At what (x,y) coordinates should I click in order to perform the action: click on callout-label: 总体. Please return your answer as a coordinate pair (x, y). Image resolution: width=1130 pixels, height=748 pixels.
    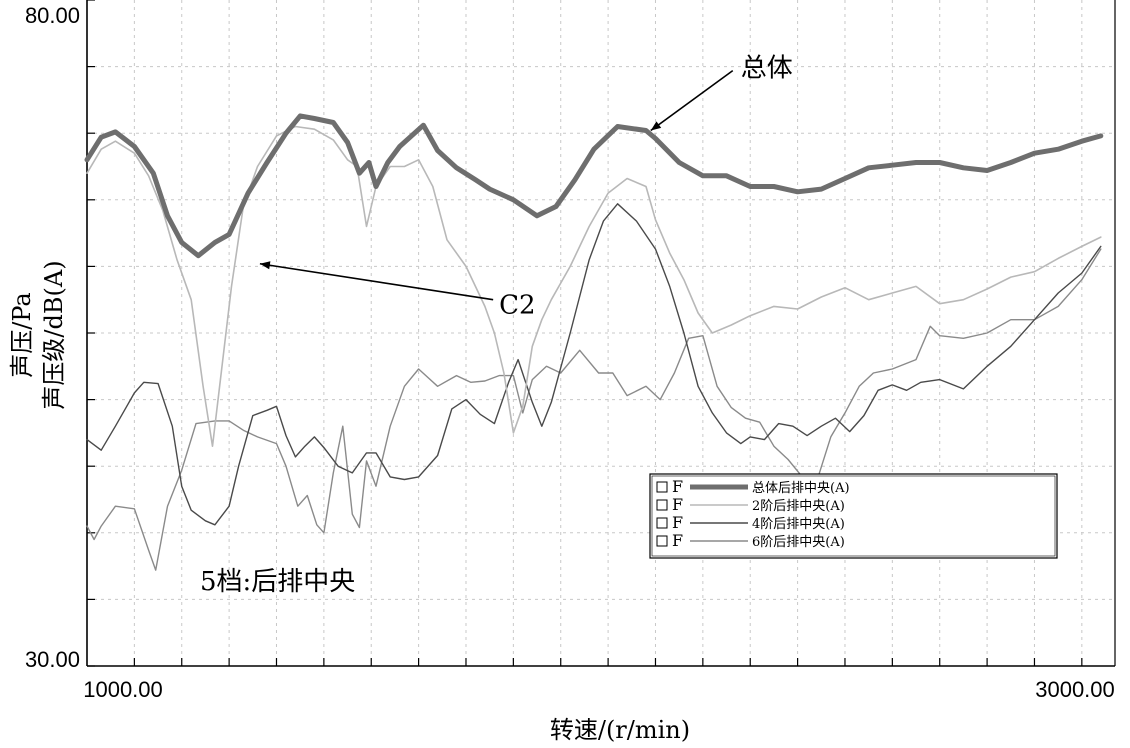
    Looking at the image, I should click on (767, 69).